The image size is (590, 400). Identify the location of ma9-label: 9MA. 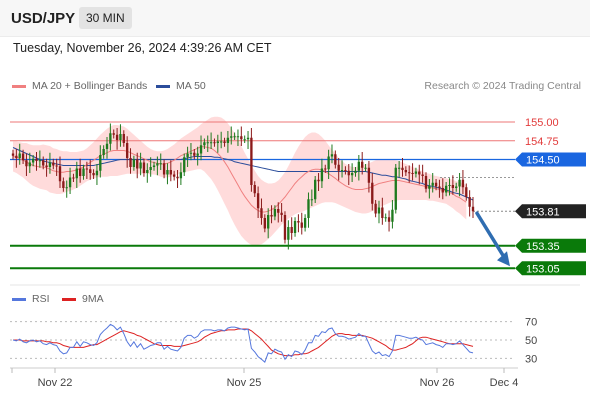
(93, 299).